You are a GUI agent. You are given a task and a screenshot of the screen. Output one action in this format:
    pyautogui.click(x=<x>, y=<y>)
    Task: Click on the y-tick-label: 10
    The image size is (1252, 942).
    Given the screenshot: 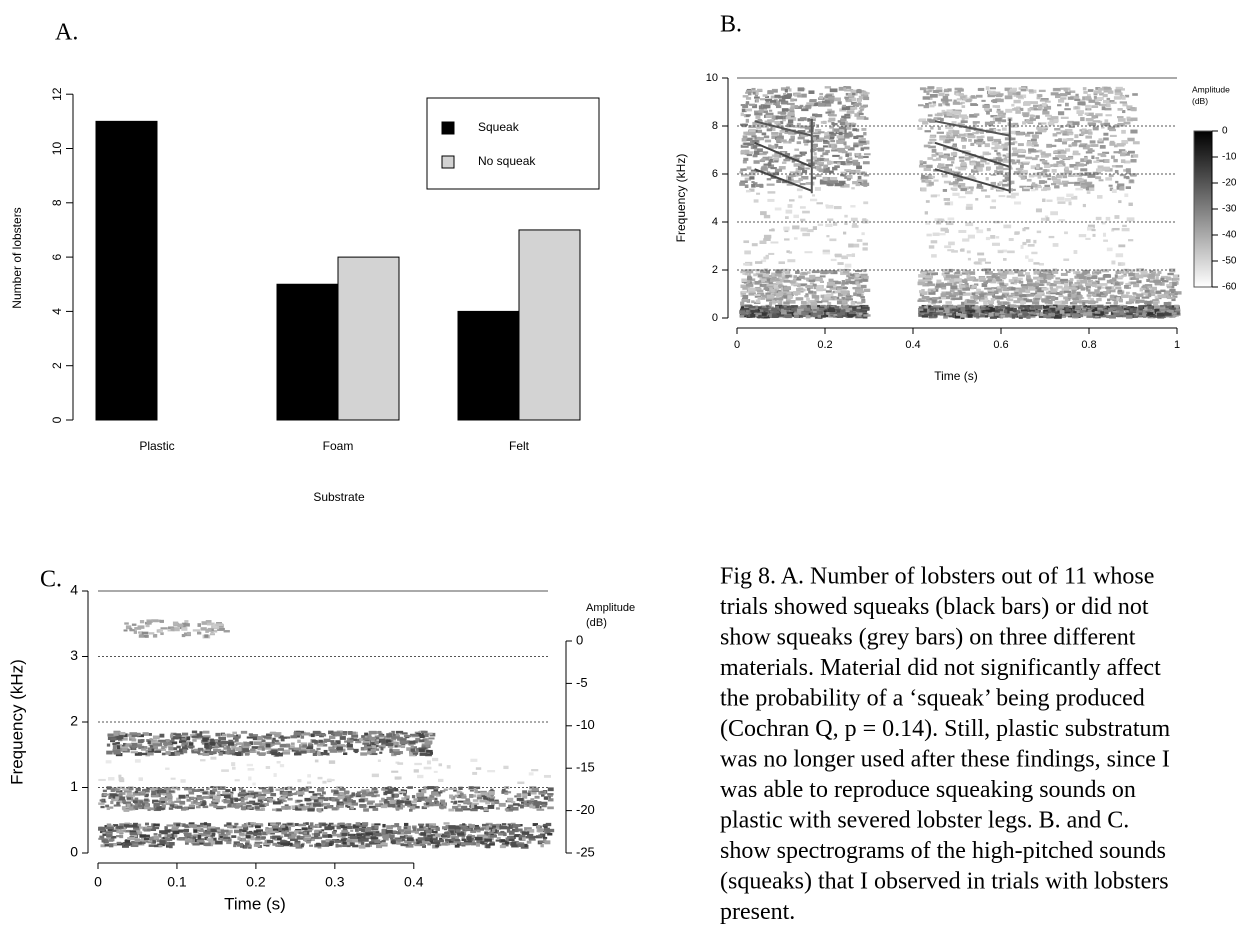 What is the action you would take?
    pyautogui.click(x=57, y=149)
    